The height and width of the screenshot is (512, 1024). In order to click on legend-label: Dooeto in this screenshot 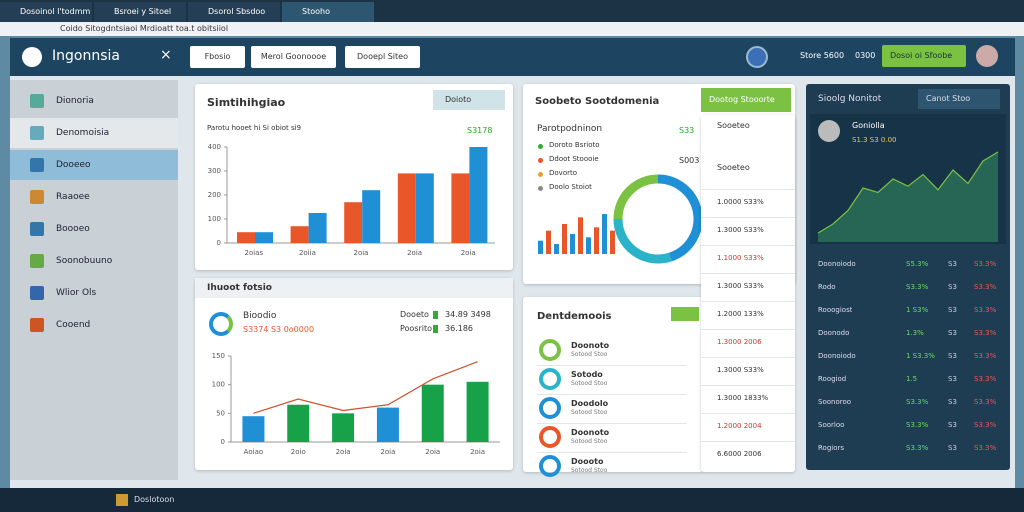, I will do `click(414, 314)`.